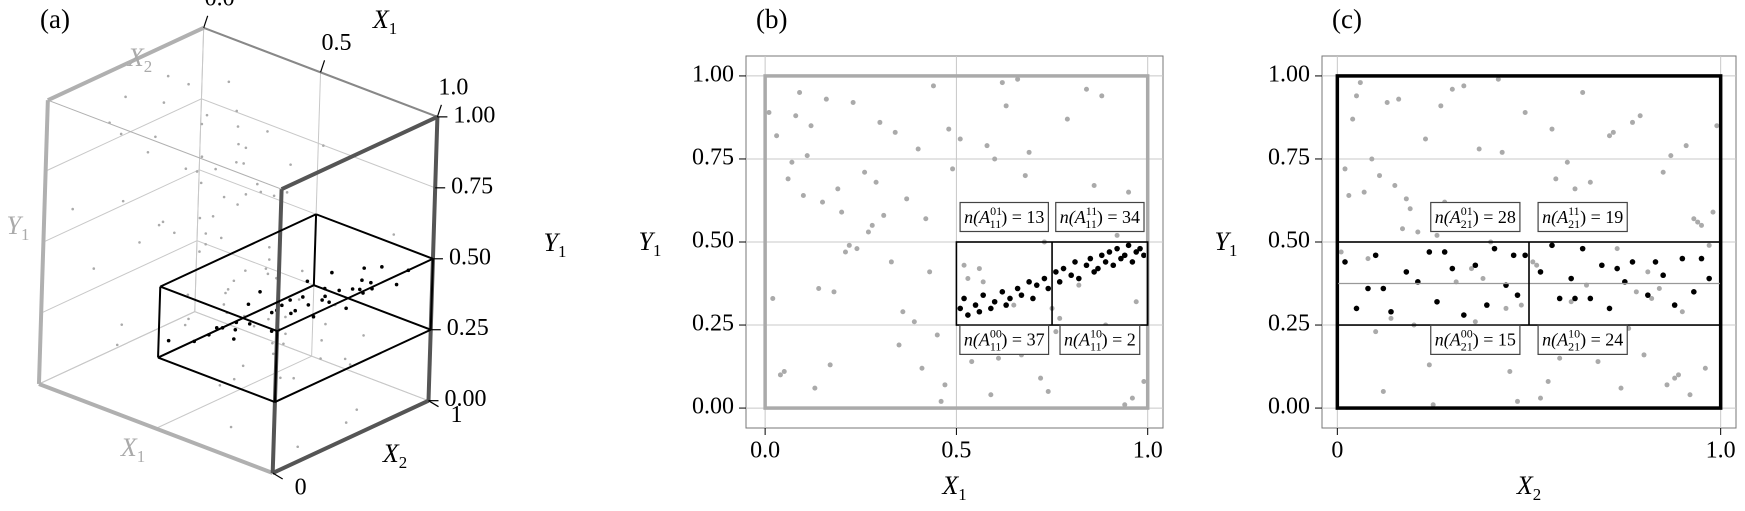 The height and width of the screenshot is (511, 1745). Describe the element at coordinates (1004, 339) in the screenshot. I see `annotation-text: n(A00 11) = 37` at that location.